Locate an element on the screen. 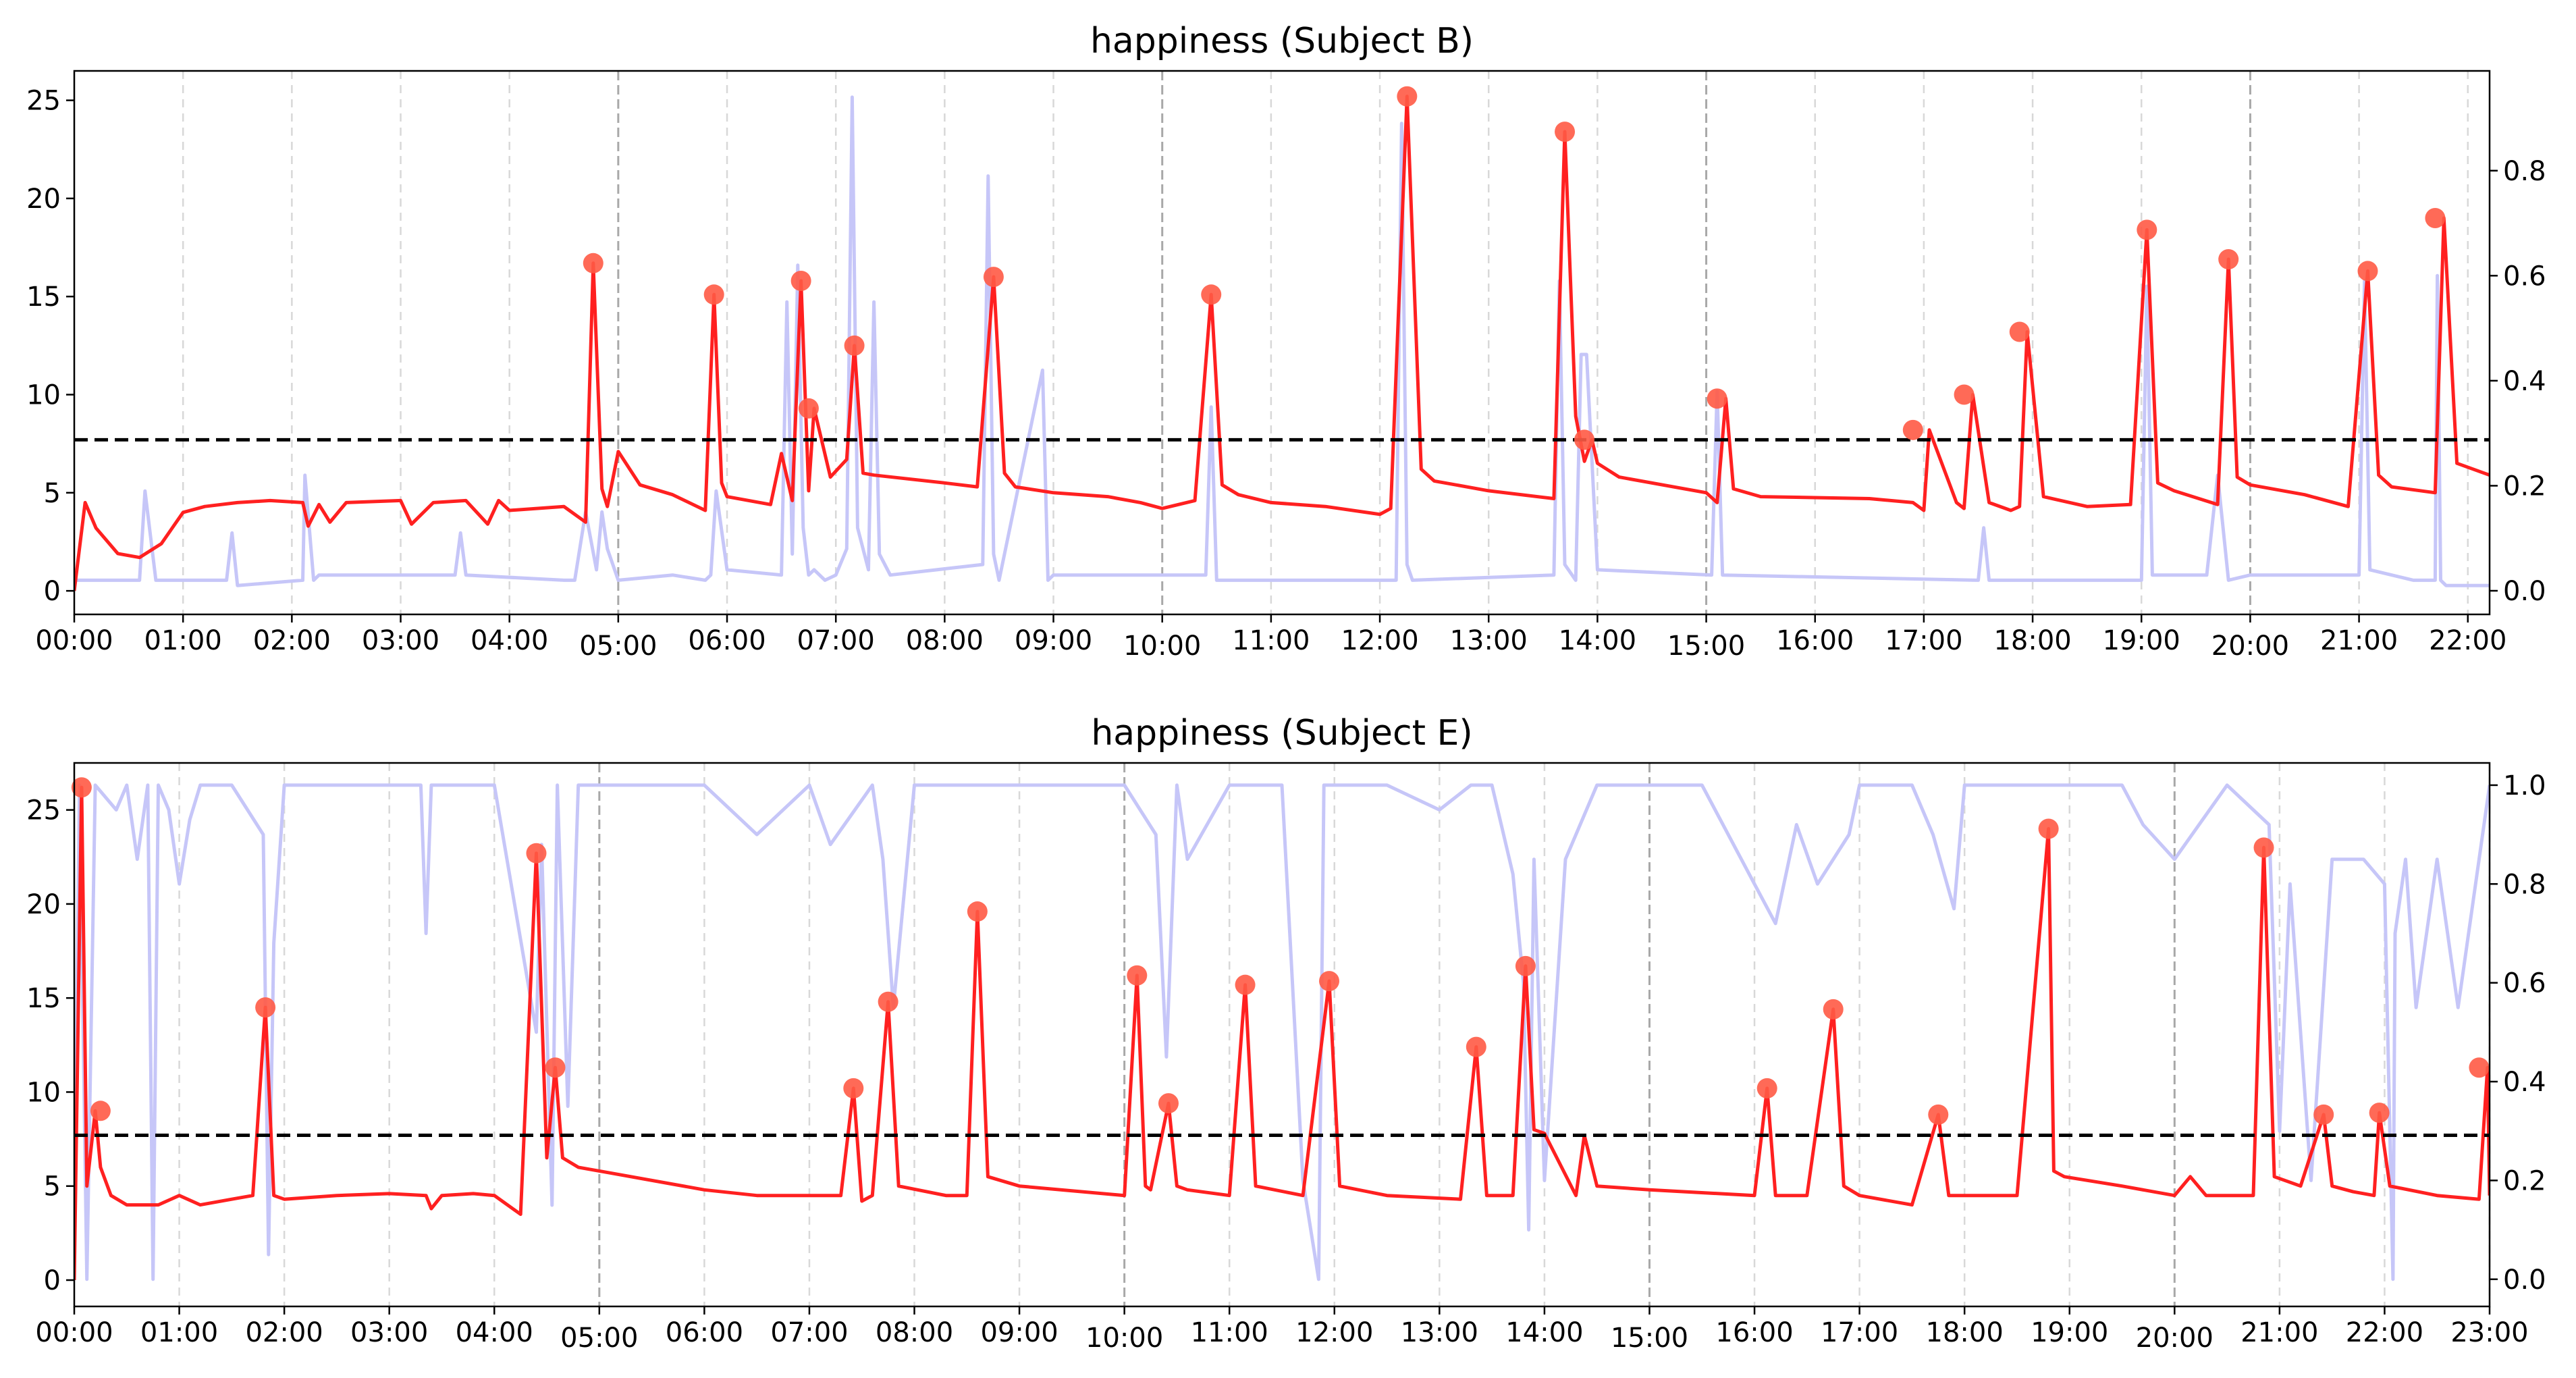 Image resolution: width=2576 pixels, height=1378 pixels. chart-1-xtick-label: 22:00 is located at coordinates (2467, 640).